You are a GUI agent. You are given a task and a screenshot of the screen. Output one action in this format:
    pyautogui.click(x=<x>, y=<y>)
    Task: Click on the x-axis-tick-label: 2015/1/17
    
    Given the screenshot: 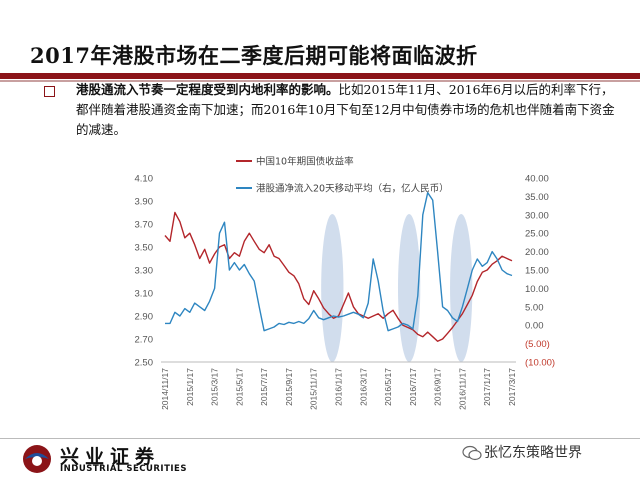 What is the action you would take?
    pyautogui.click(x=190, y=387)
    